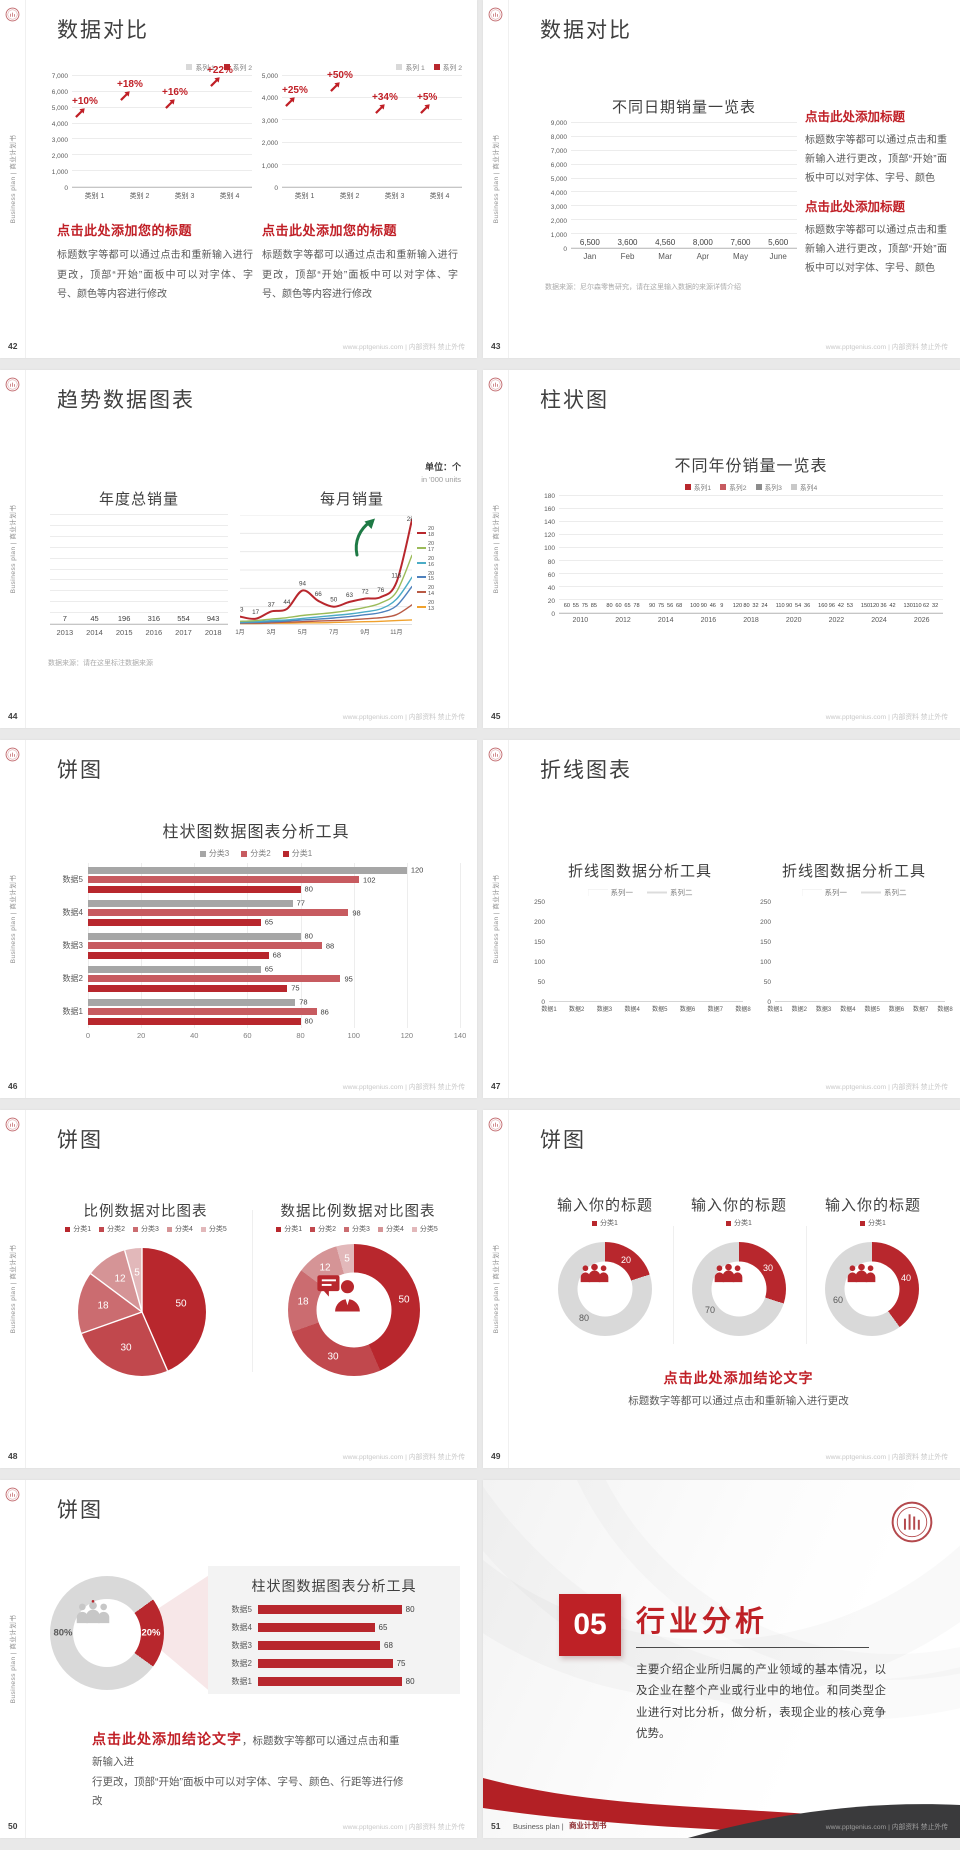  What do you see at coordinates (679, 606) in the screenshot?
I see `bv: 68` at bounding box center [679, 606].